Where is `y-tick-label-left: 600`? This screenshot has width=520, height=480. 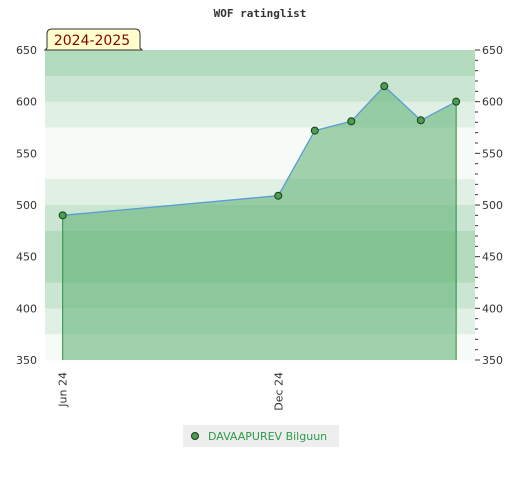 y-tick-label-left: 600 is located at coordinates (26, 102).